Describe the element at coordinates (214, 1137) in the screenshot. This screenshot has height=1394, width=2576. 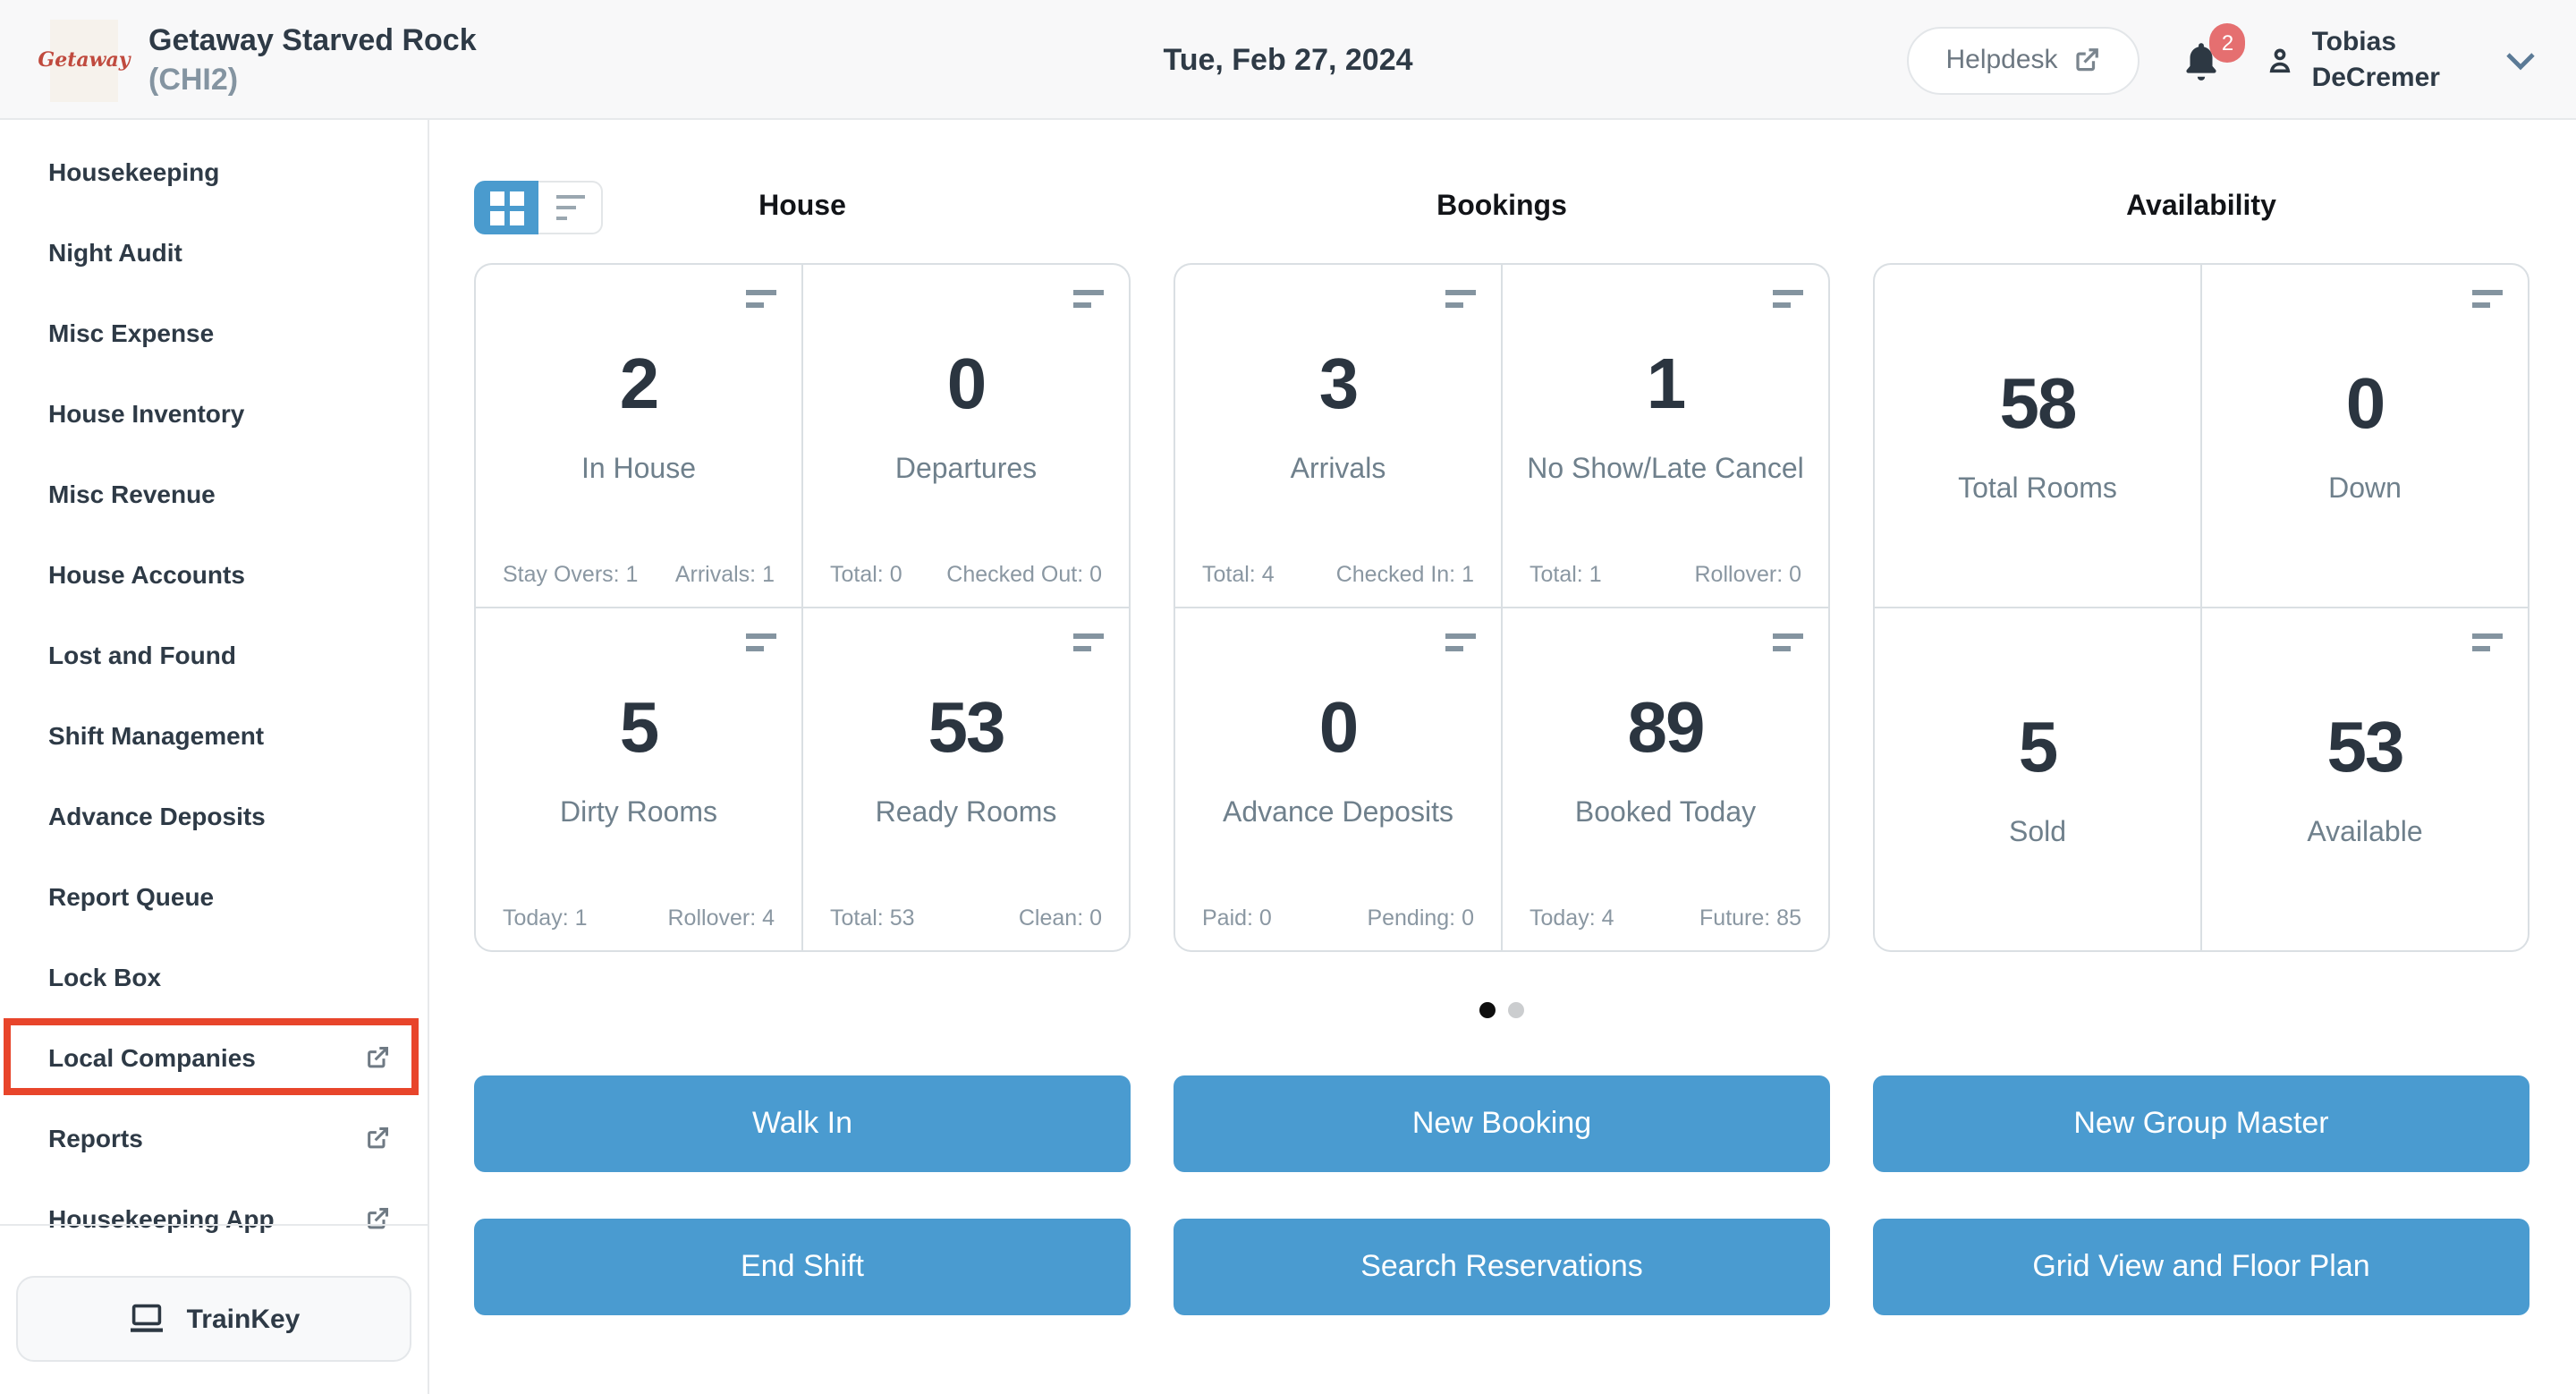
I see `sidebar-item-reports: Reports` at that location.